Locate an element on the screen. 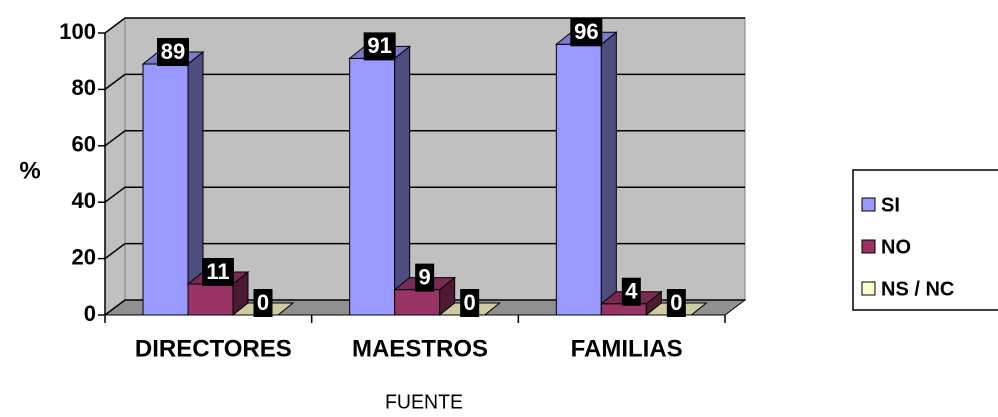  legend-label: NS / NC is located at coordinates (917, 289).